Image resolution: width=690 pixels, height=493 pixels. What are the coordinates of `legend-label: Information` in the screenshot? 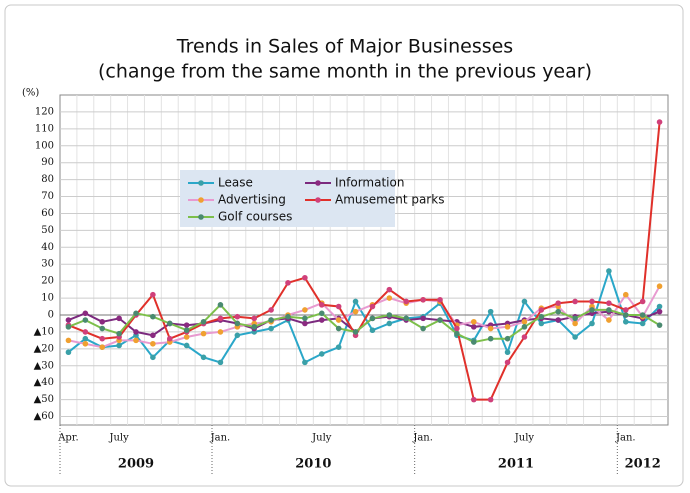 It's located at (369, 183).